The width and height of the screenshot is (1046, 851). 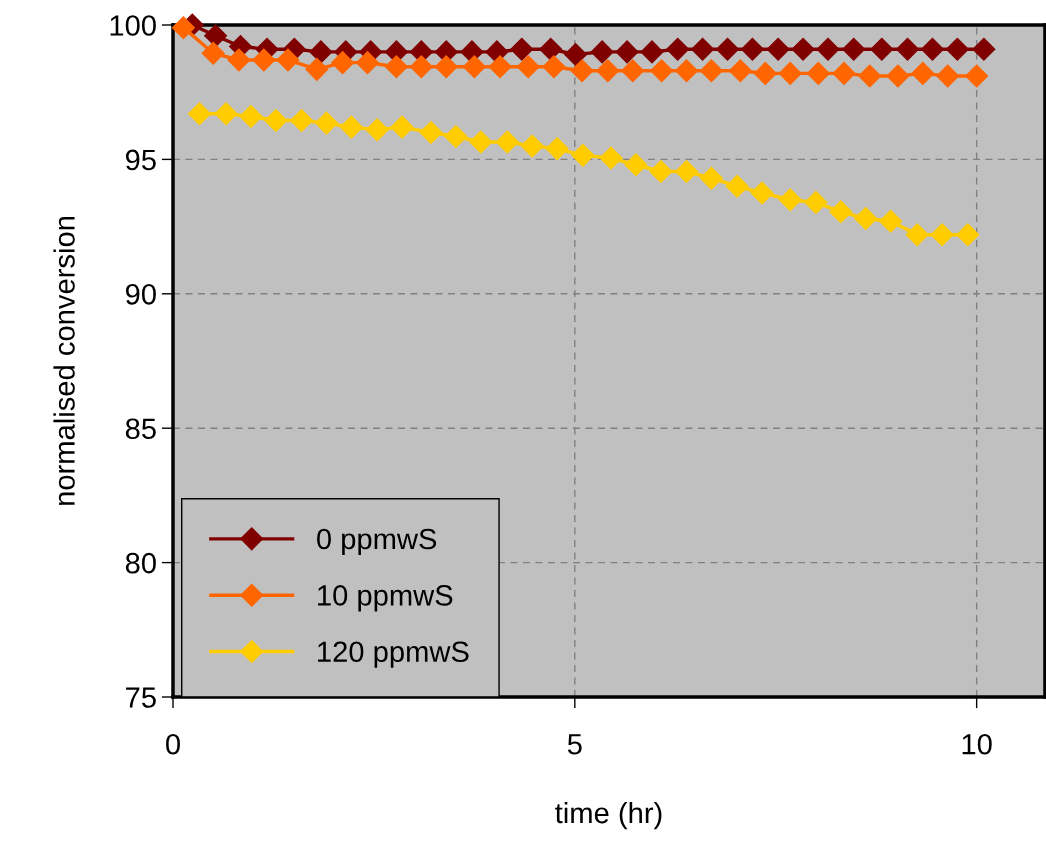 I want to click on legend-label: 0 ppmwS, so click(x=377, y=542).